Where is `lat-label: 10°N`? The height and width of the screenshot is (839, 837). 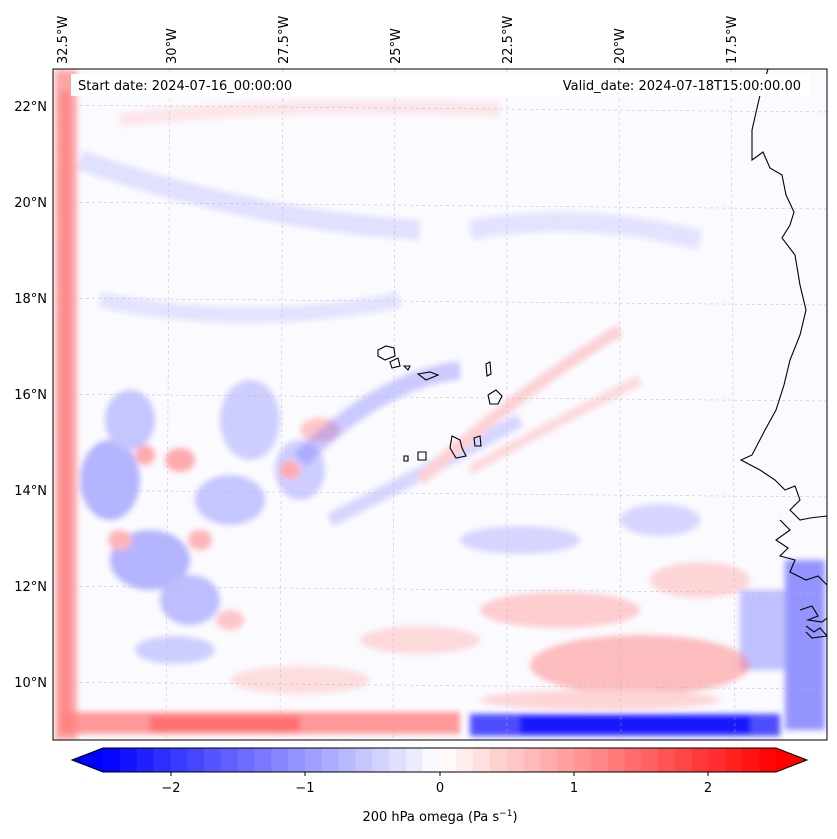
lat-label: 10°N is located at coordinates (30, 683).